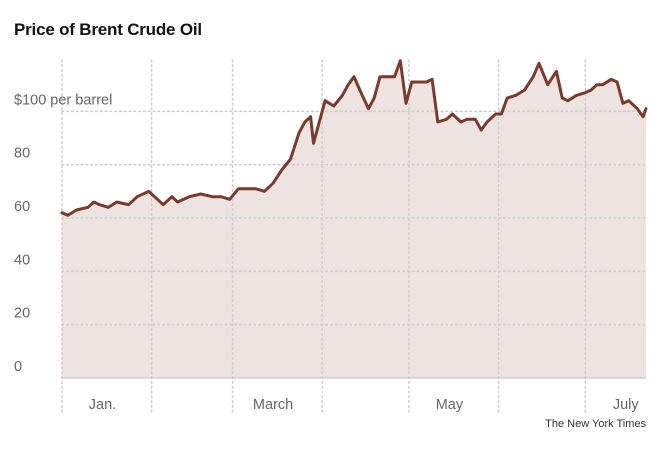 This screenshot has height=458, width=662. Describe the element at coordinates (63, 233) in the screenshot. I see `y-axis-labels: 0 20 40 60 80 $100 per barrel` at that location.